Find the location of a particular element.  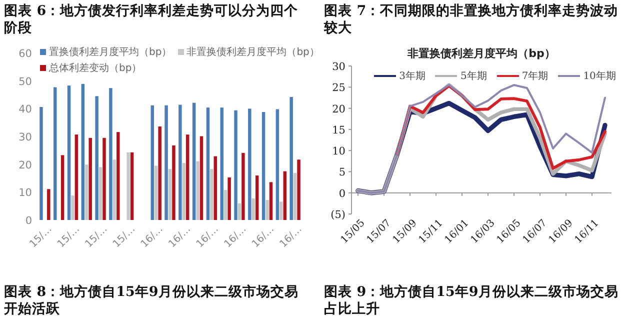

y-tick-label: 5 is located at coordinates (342, 172).